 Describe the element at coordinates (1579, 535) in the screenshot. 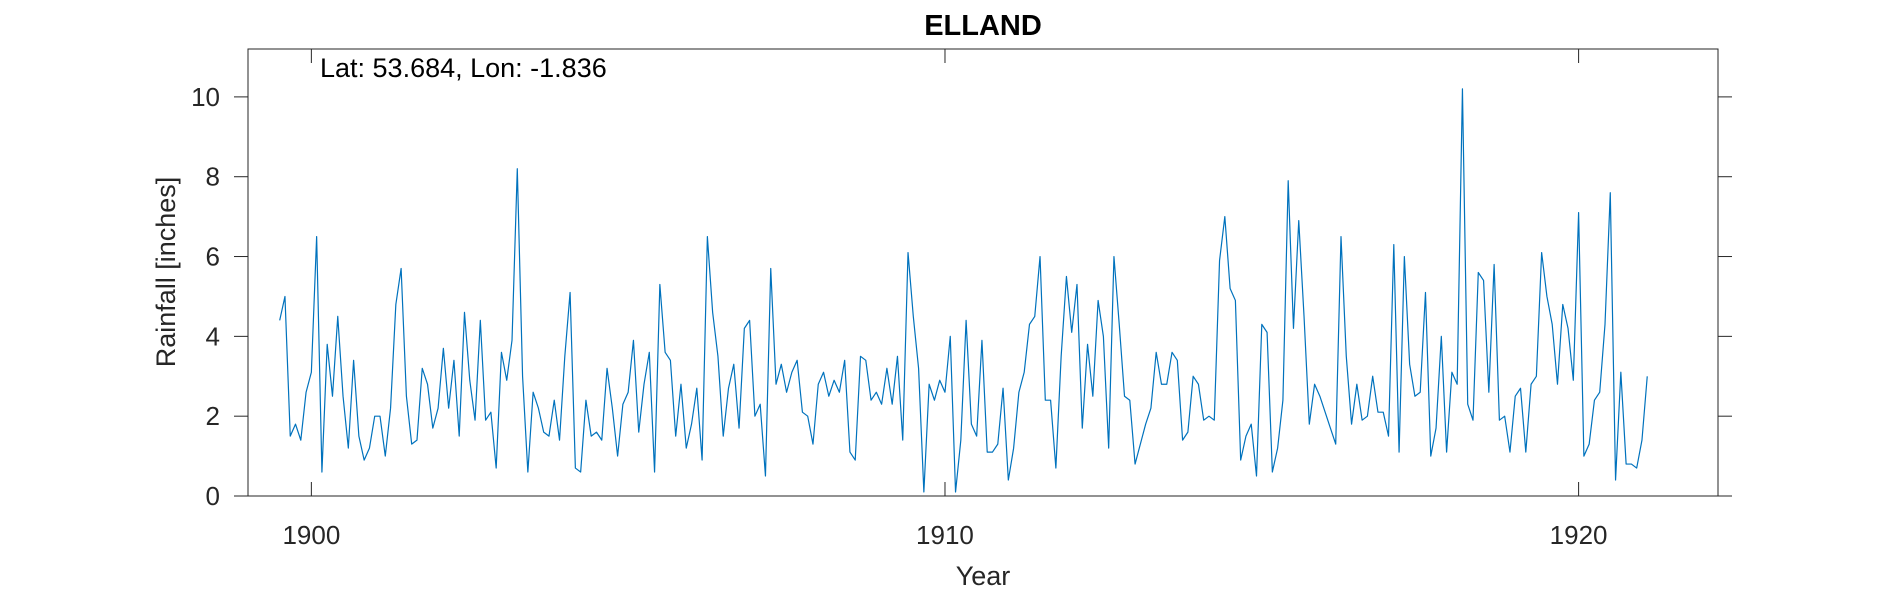

I see `x-tick-label: 1920` at that location.